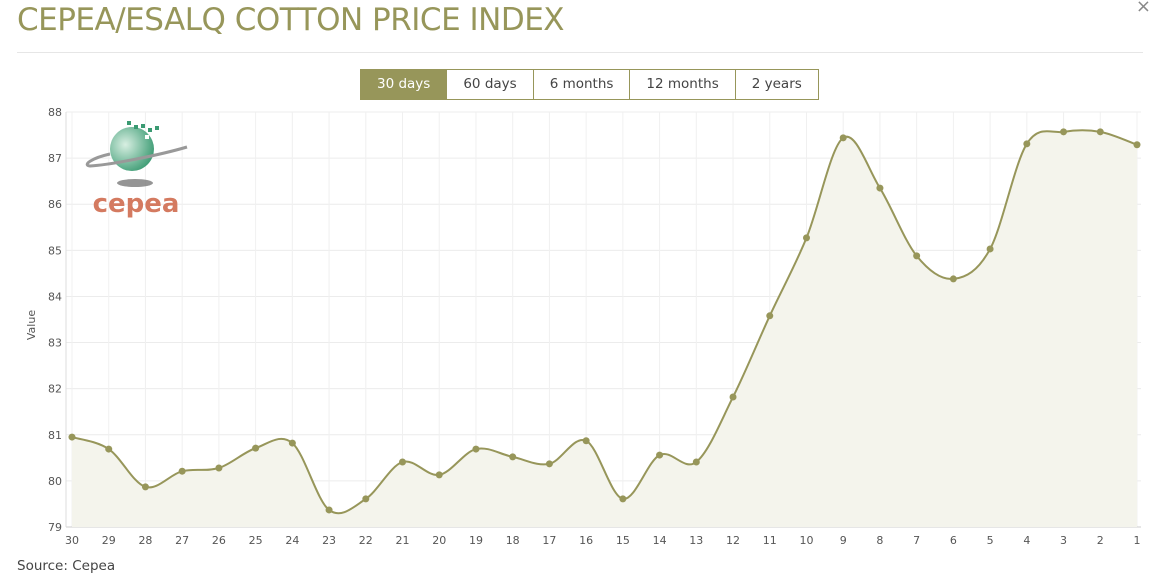 Image resolution: width=1159 pixels, height=581 pixels. What do you see at coordinates (55, 158) in the screenshot?
I see `y-tick-label: 87` at bounding box center [55, 158].